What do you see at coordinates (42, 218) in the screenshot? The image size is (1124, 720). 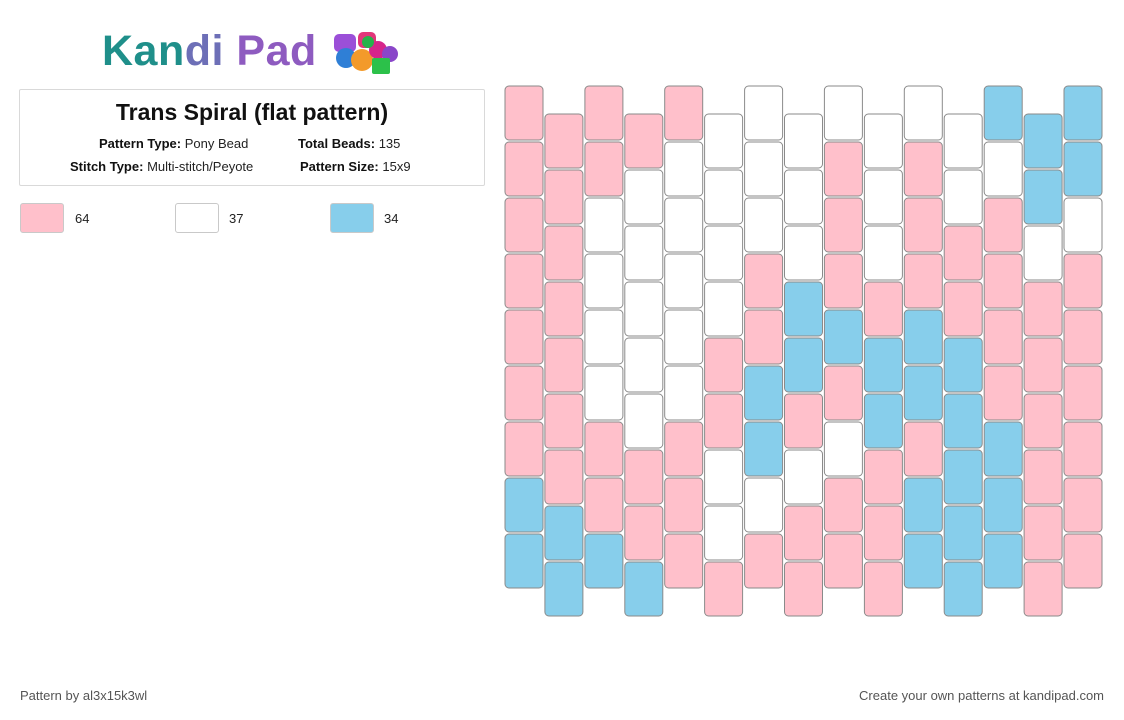 I see `color-swatch-pink` at bounding box center [42, 218].